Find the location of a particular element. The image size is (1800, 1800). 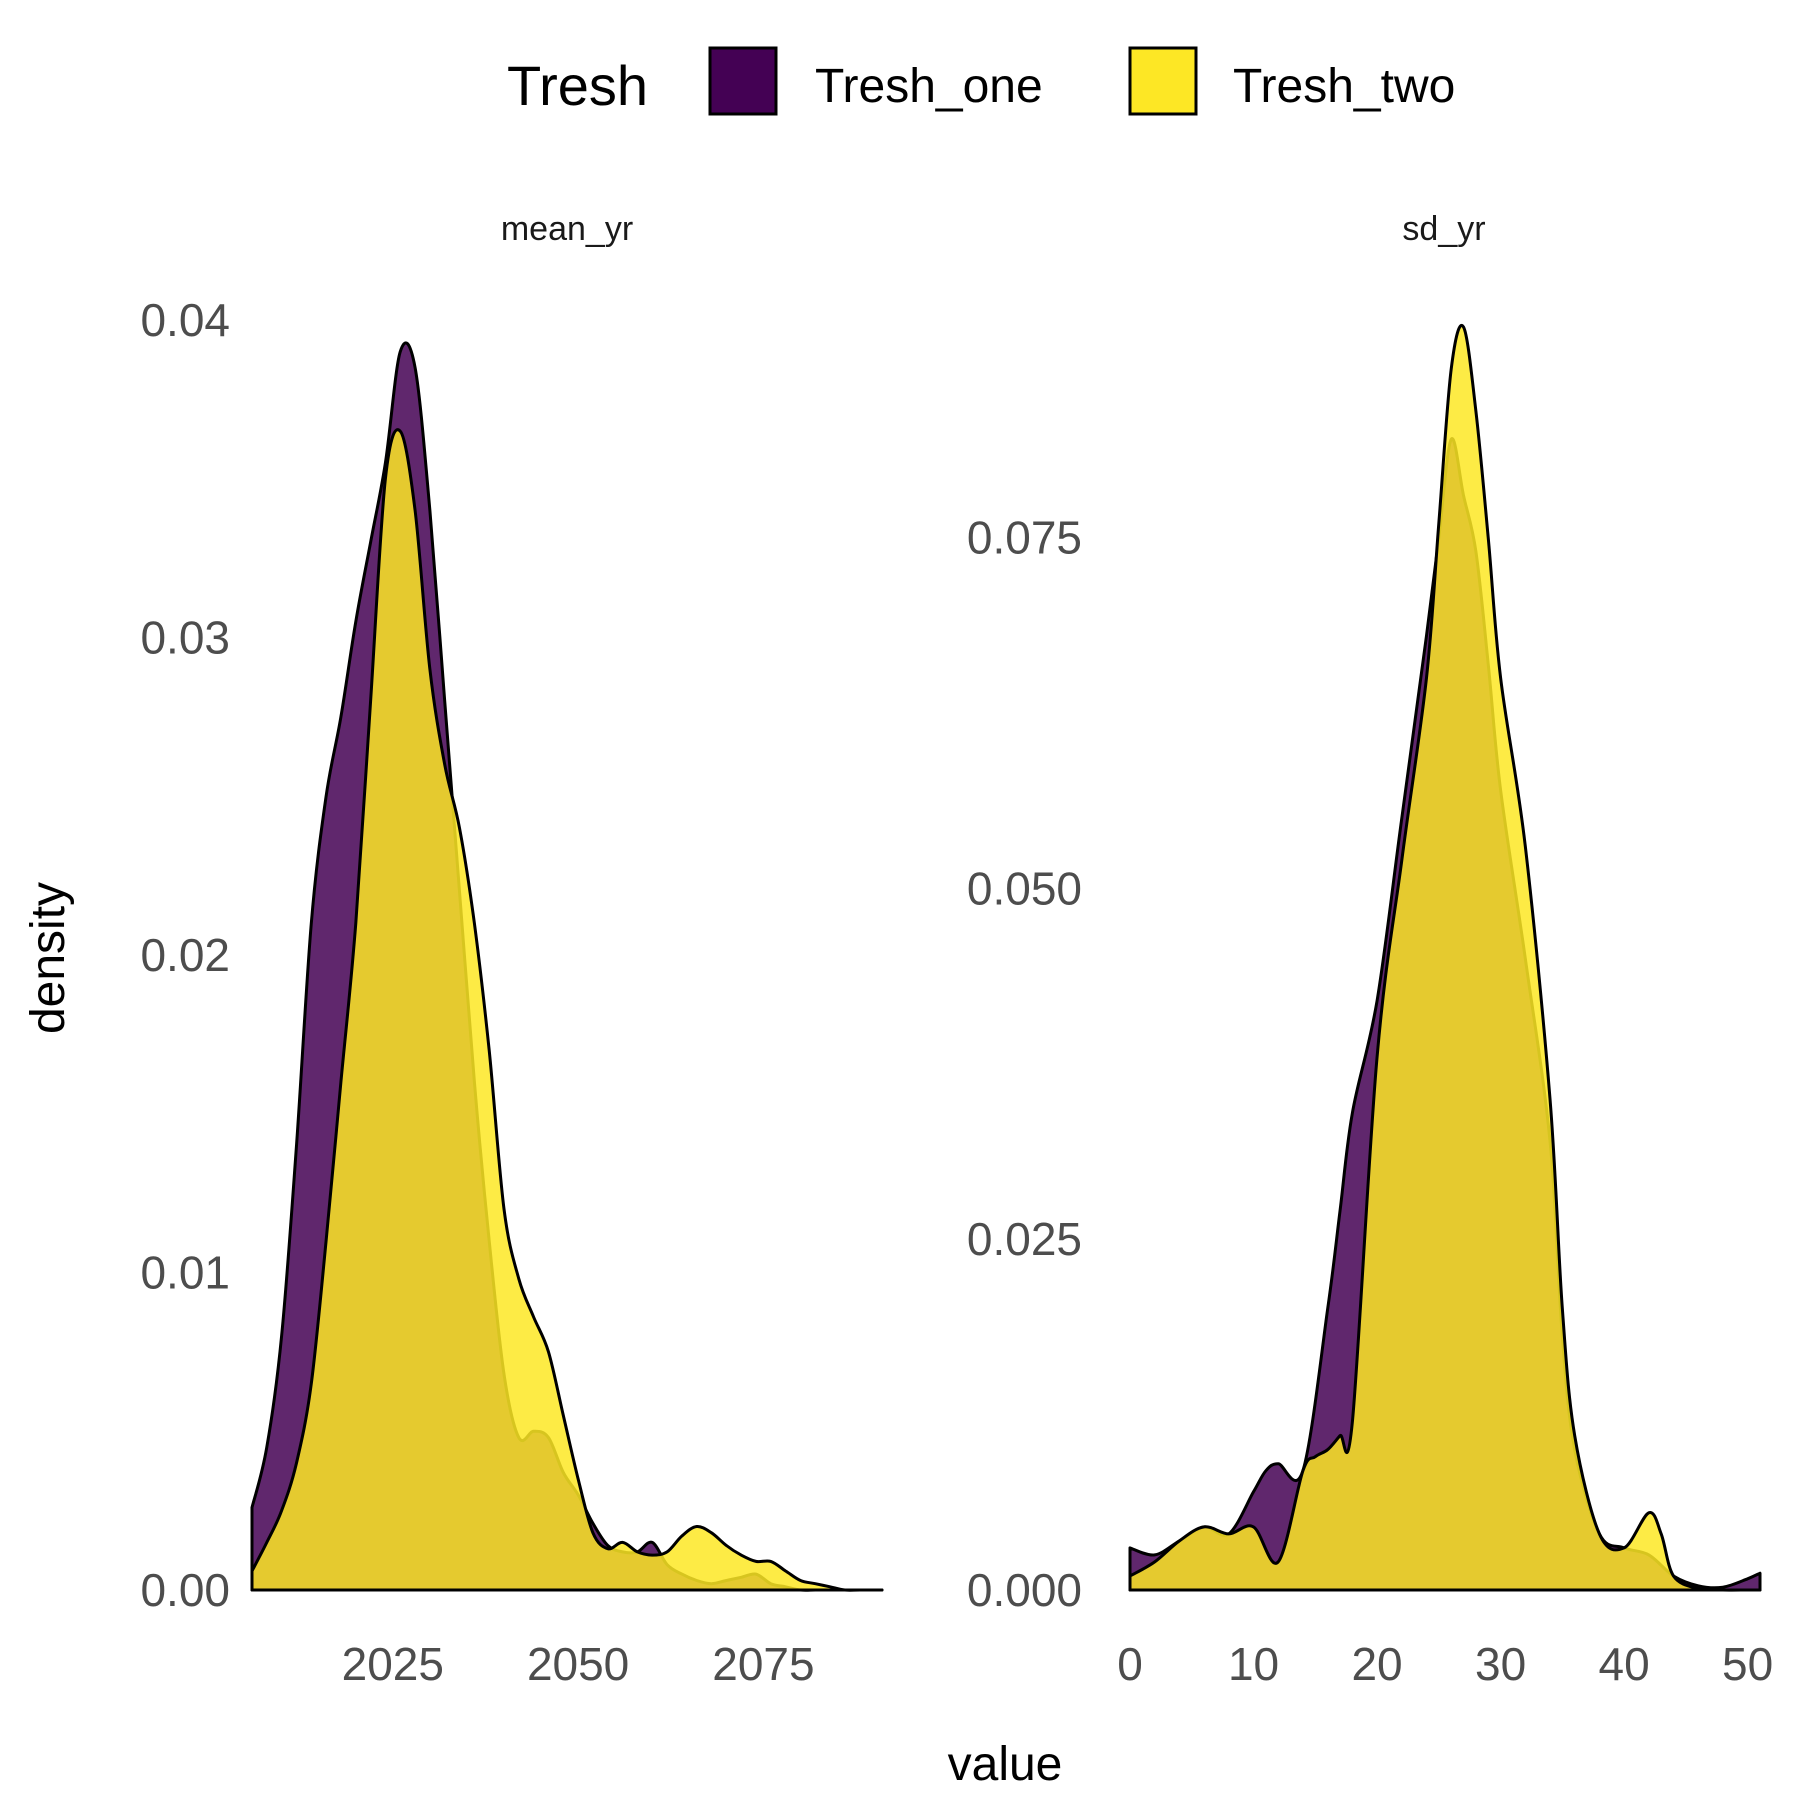

x-tick-label: 2050 is located at coordinates (578, 1664).